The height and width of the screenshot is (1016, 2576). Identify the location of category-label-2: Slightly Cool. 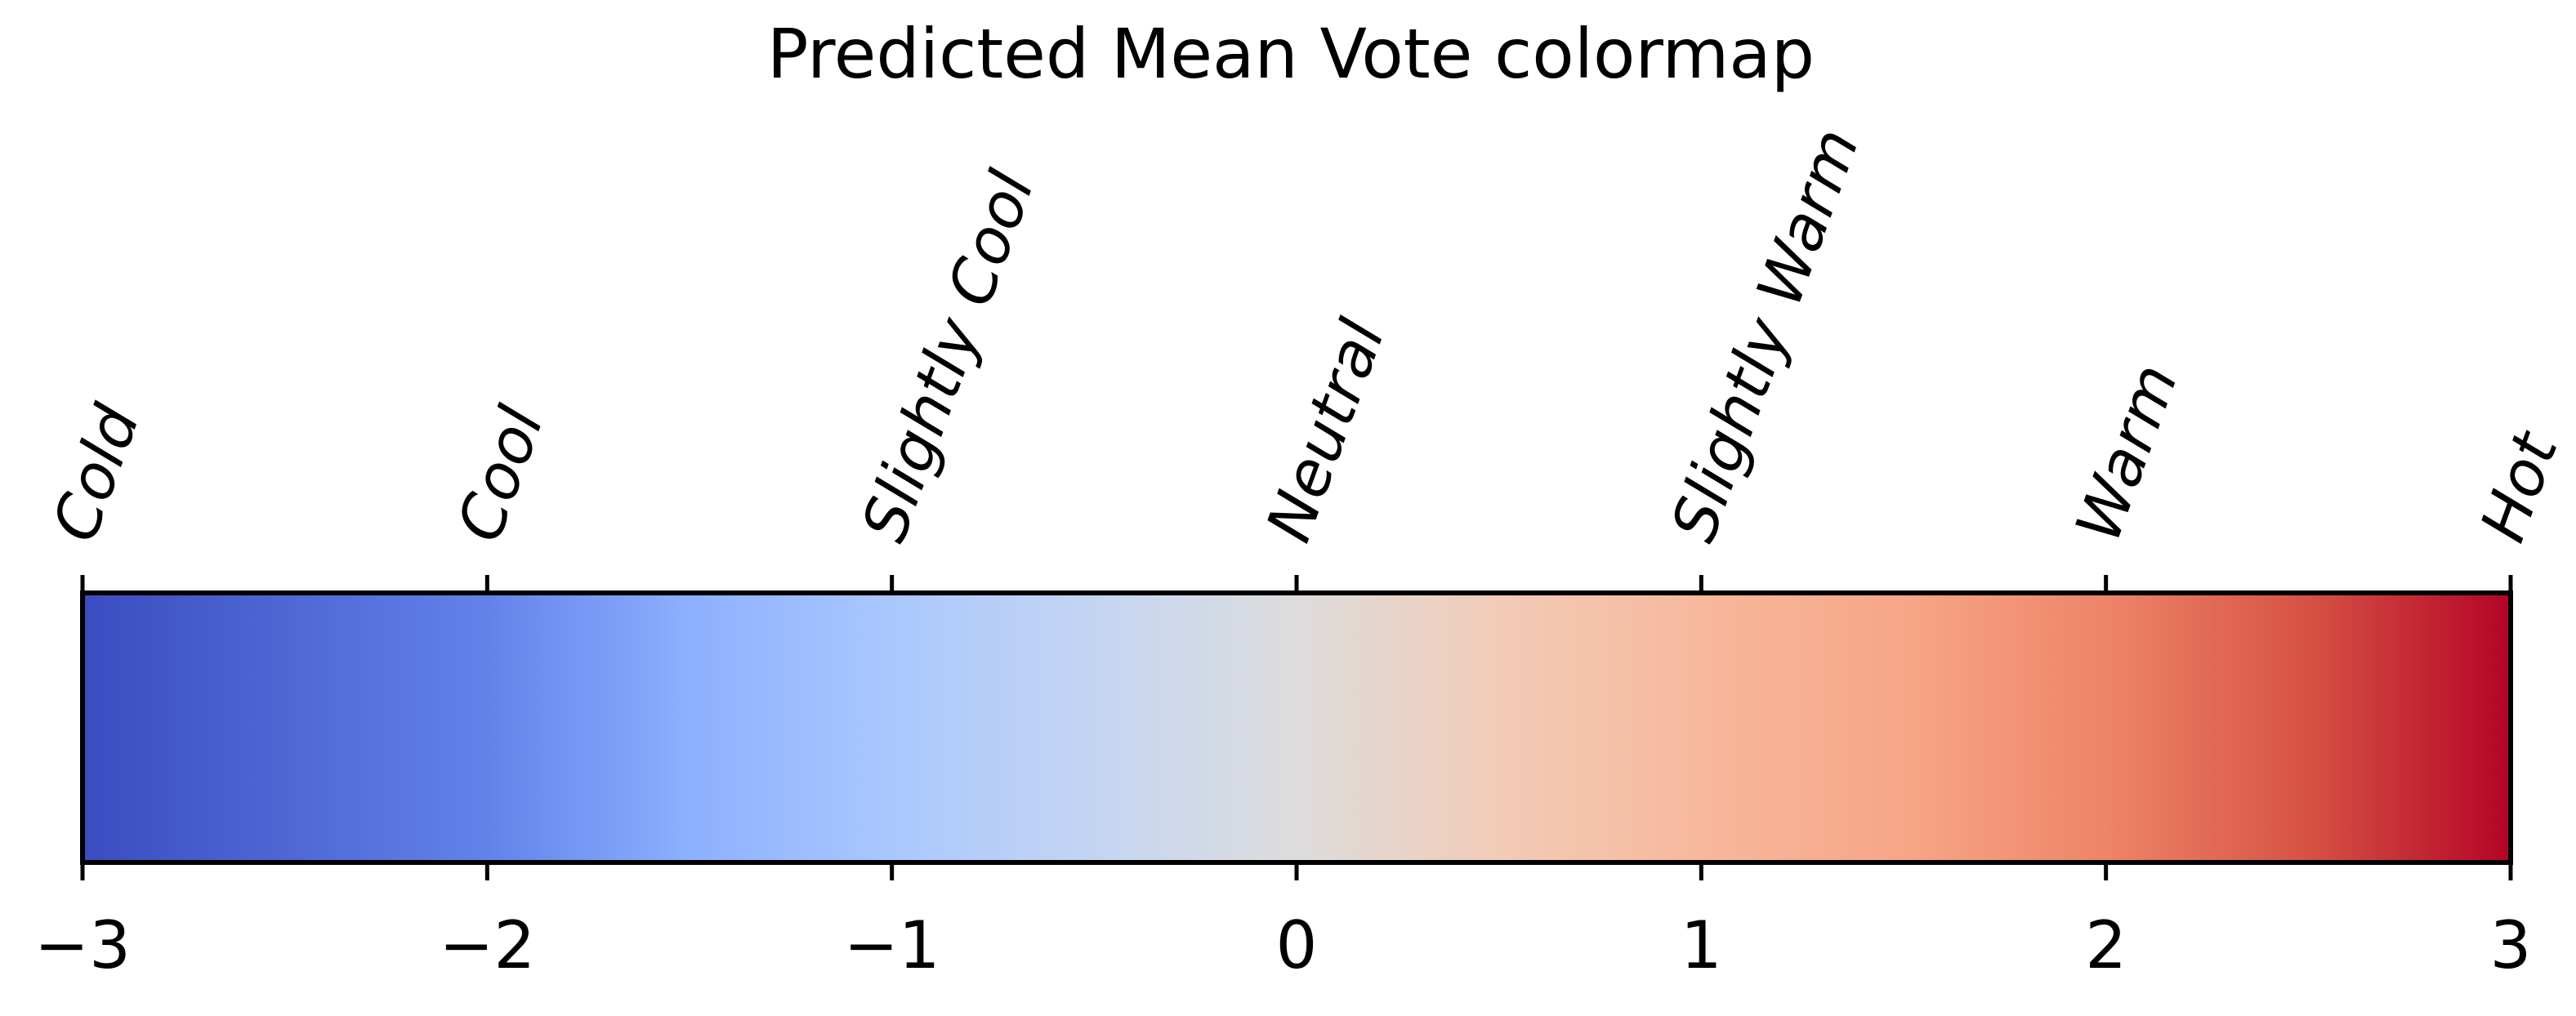
(948, 356).